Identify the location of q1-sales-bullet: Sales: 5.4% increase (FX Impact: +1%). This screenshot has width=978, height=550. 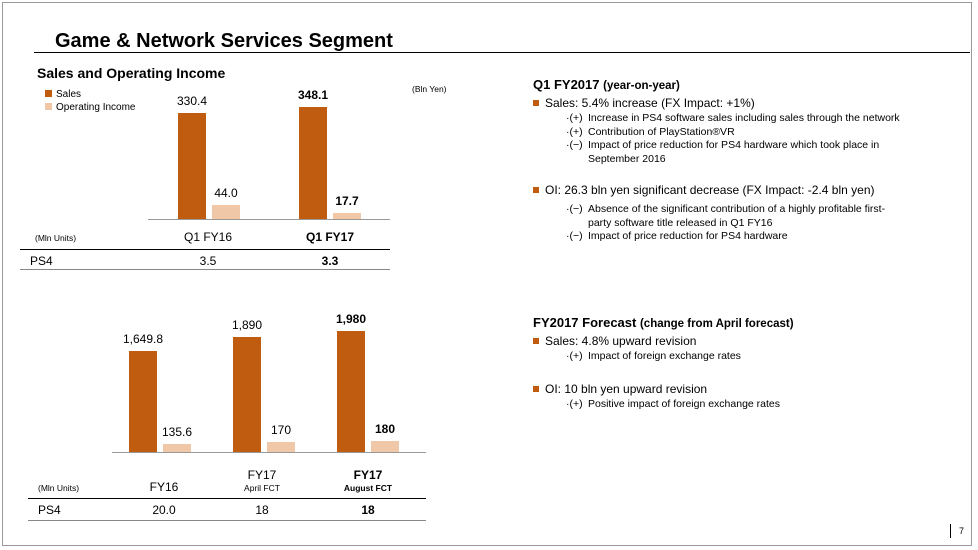
(644, 103).